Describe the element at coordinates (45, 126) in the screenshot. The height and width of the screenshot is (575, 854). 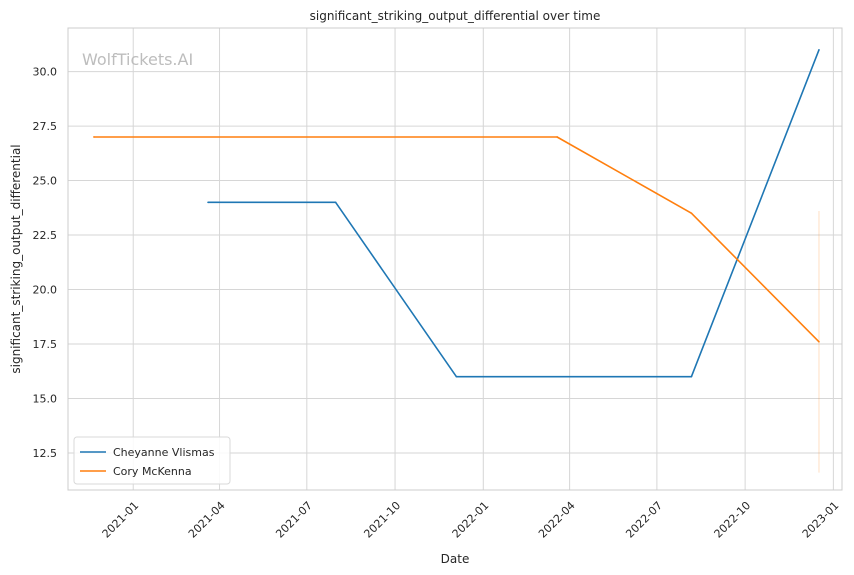
I see `y-tick-label: 27.5` at that location.